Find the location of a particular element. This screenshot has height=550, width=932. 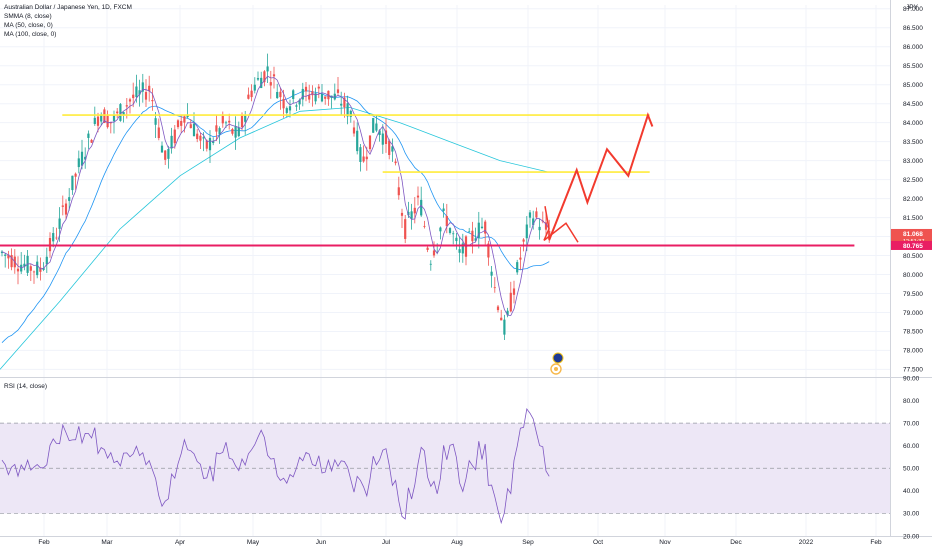

rsi-legend: RSI (14, close) is located at coordinates (25, 386).